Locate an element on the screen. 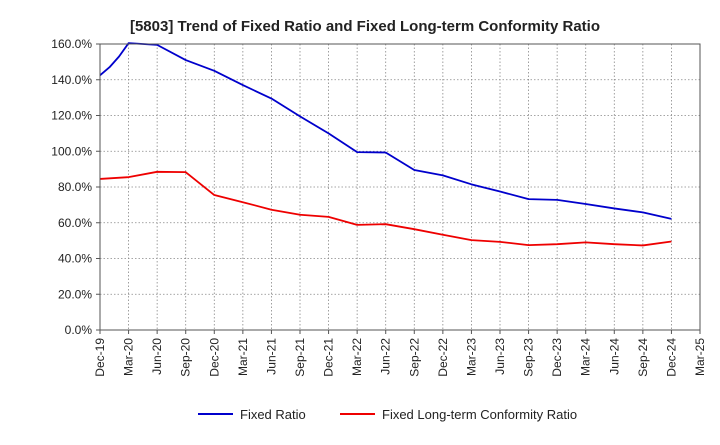 This screenshot has height=445, width=720. x-tick-label: Dec-19 is located at coordinates (100, 357).